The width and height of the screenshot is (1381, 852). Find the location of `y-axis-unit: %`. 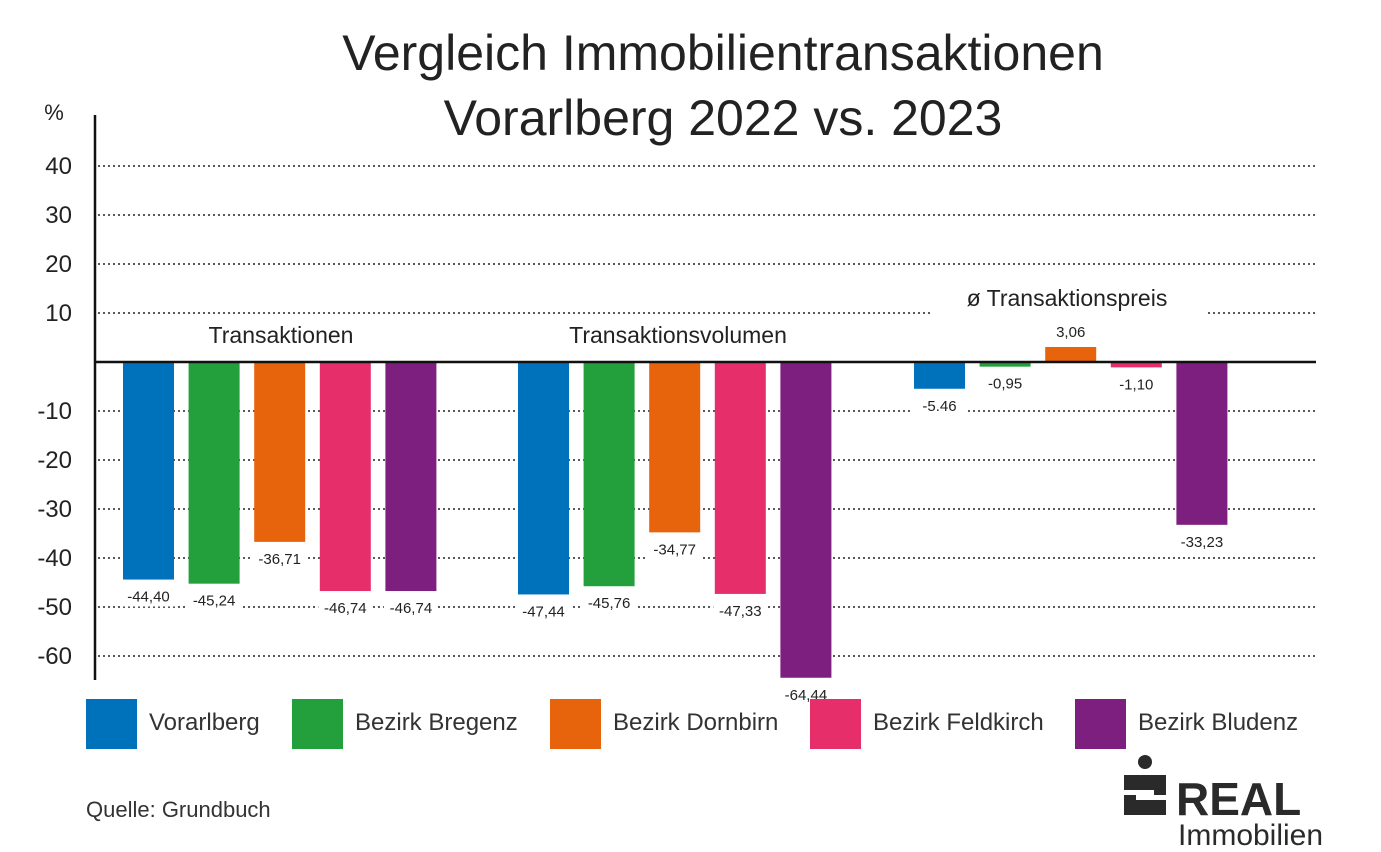

y-axis-unit: % is located at coordinates (54, 112).